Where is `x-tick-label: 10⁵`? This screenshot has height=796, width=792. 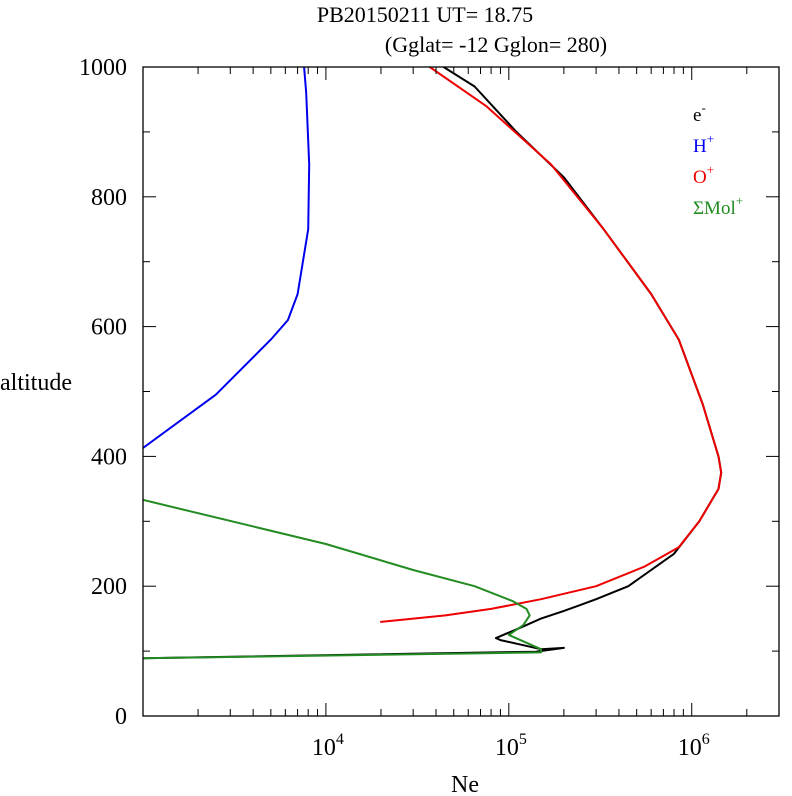 x-tick-label: 10⁵ is located at coordinates (511, 746).